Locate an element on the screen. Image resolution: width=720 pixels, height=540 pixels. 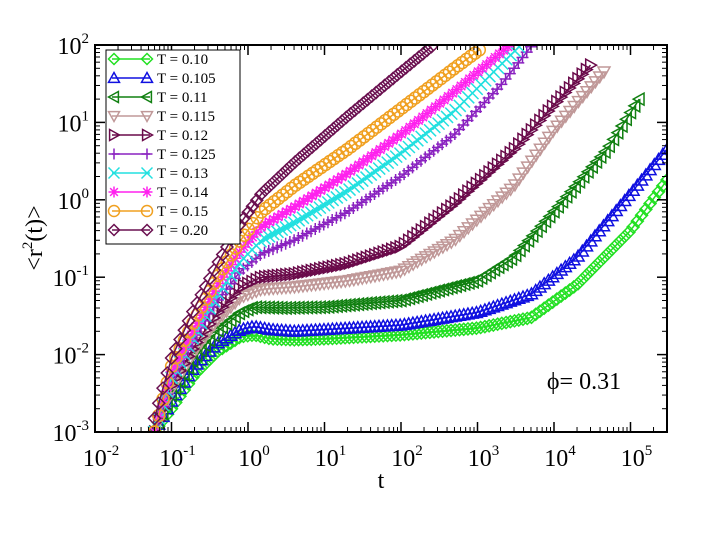
legend-label: T = 0.125 is located at coordinates (186, 155).